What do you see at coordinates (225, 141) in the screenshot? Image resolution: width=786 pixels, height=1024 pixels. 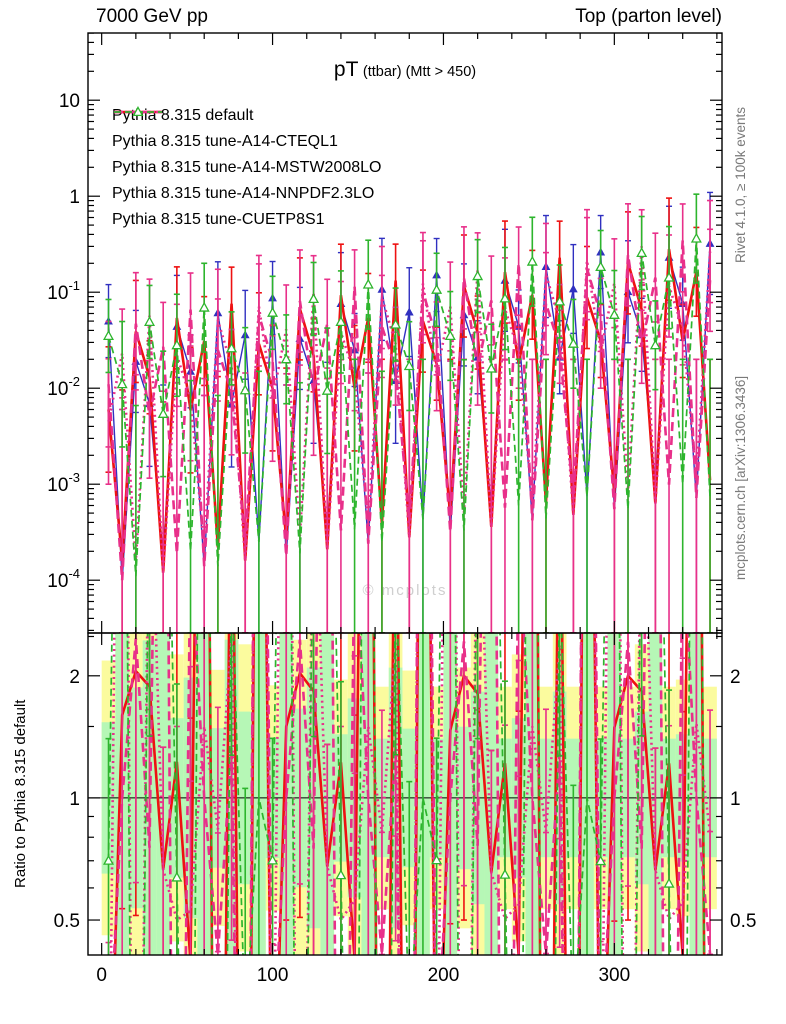 I see `legend-label: Pythia 8.315 tune-A14-CTEQL1` at bounding box center [225, 141].